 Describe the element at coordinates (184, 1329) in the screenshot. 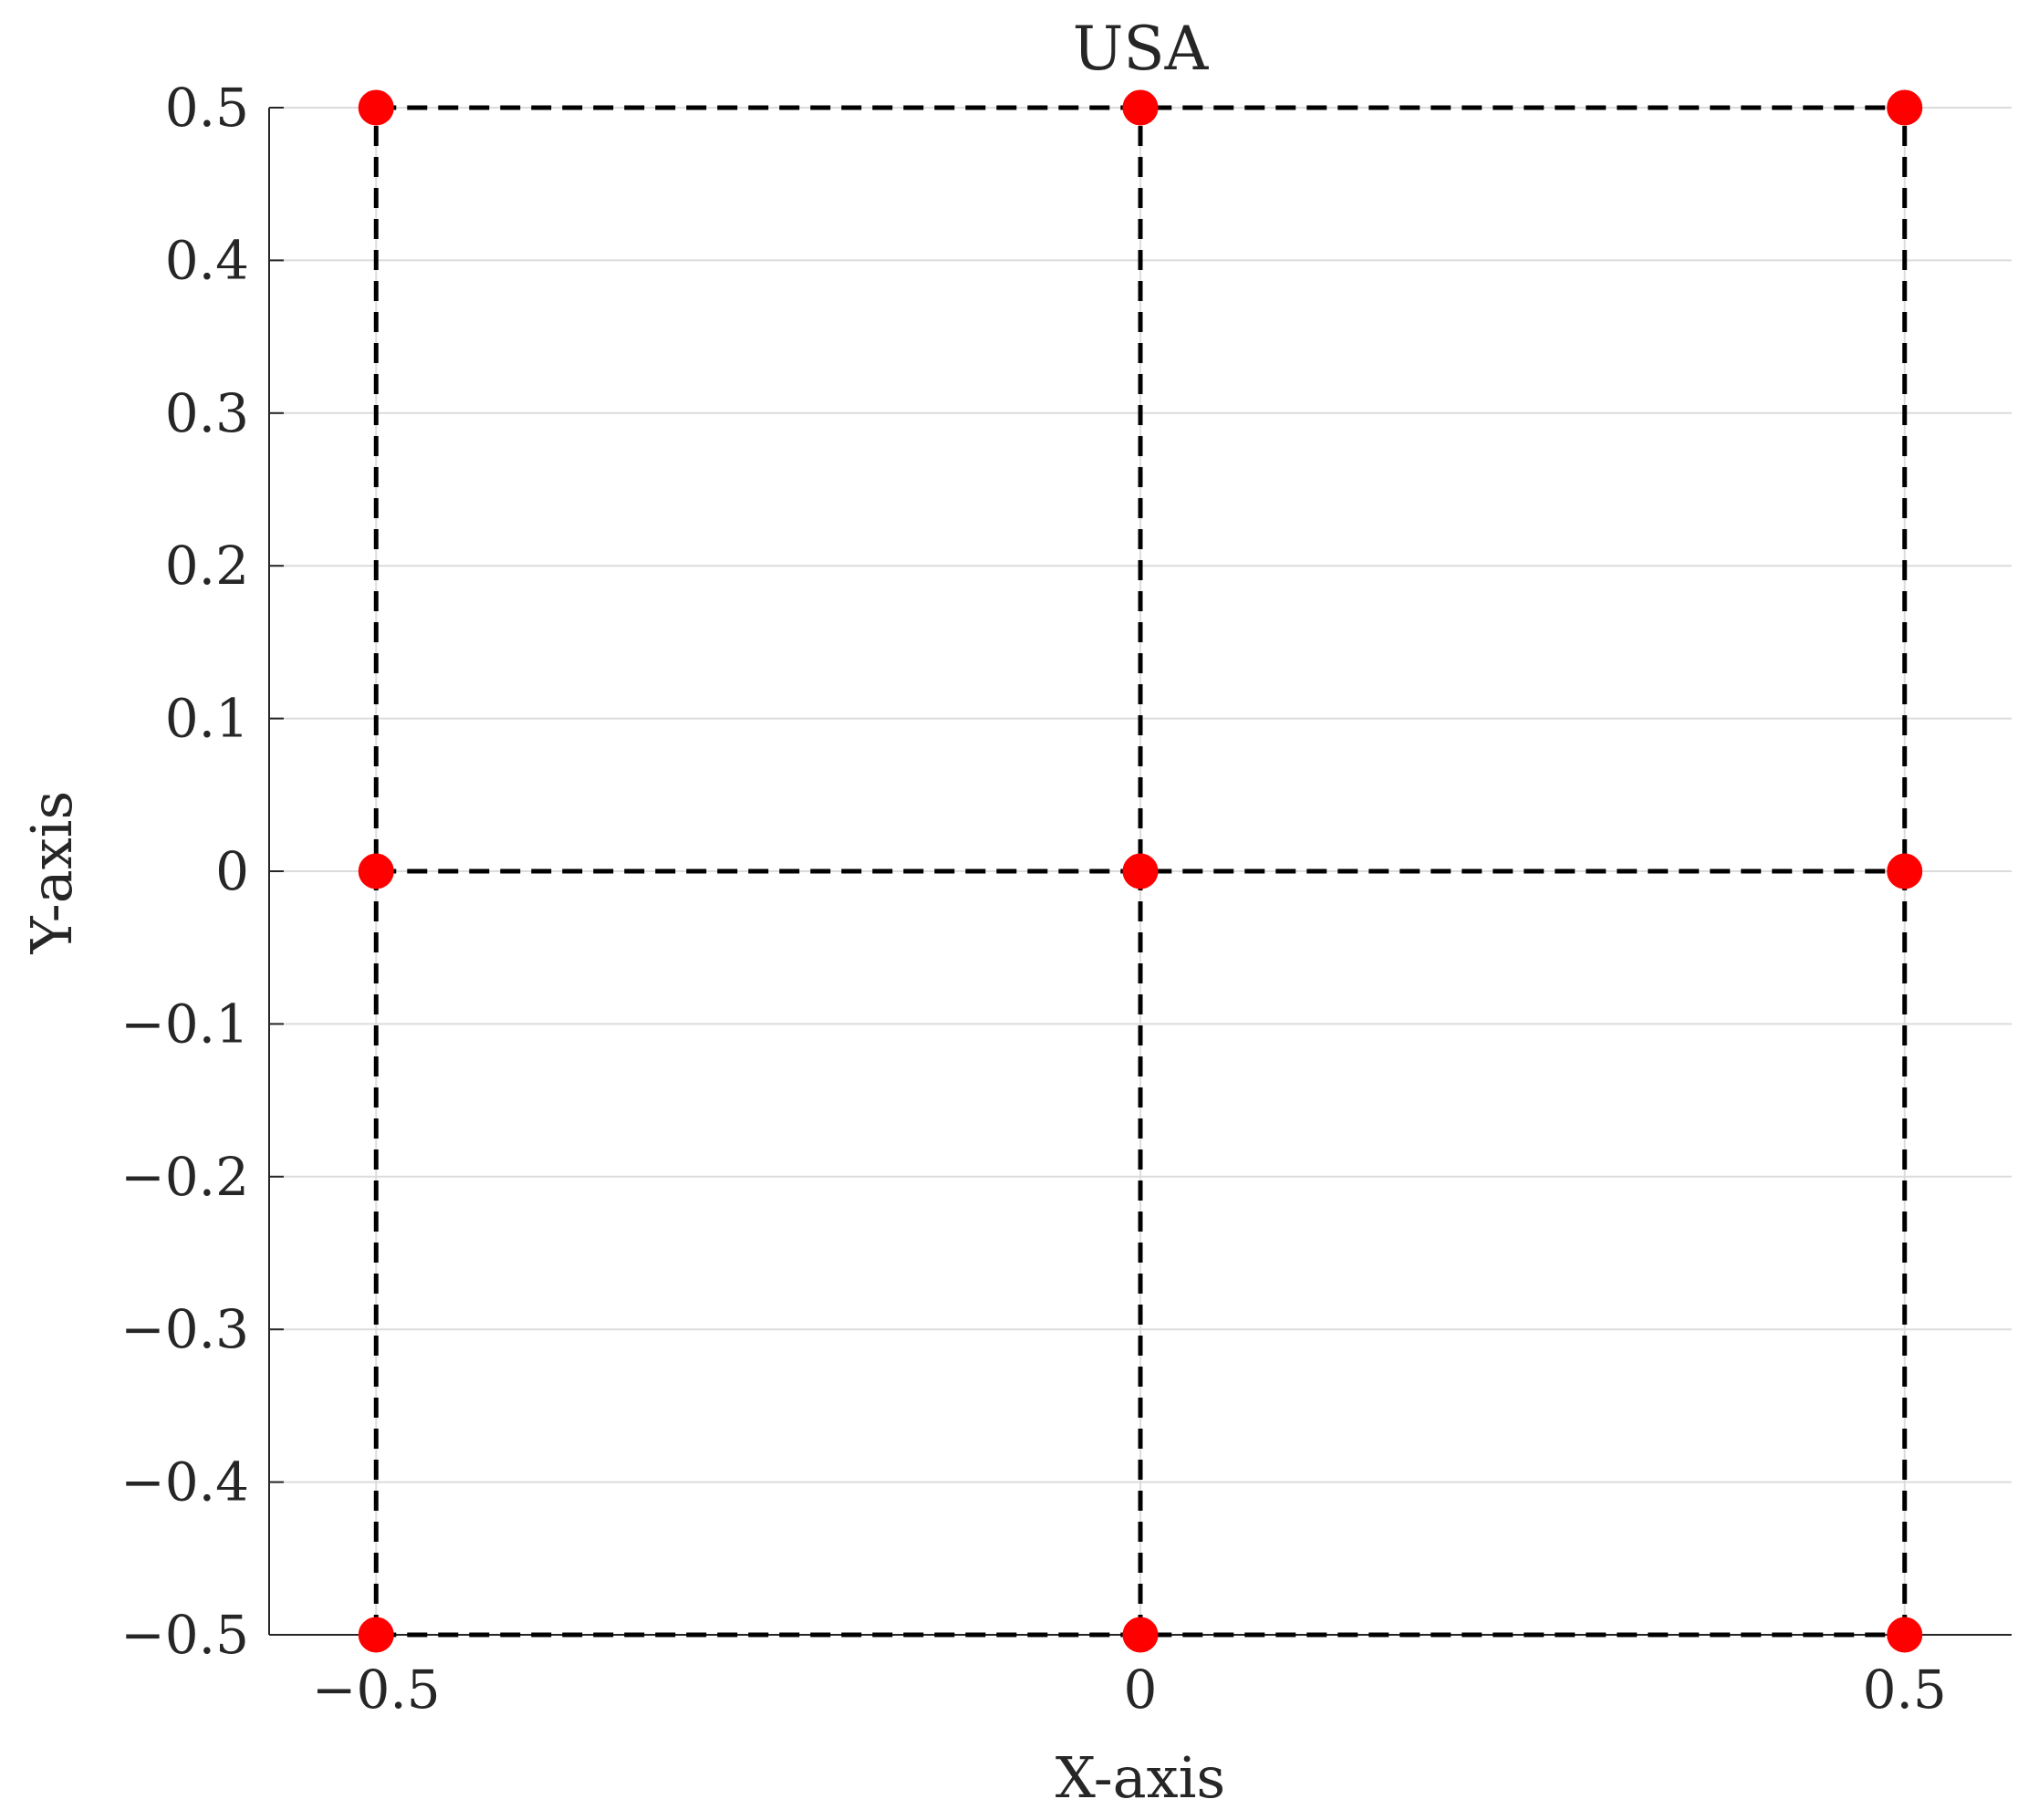

I see `y-tick-label: −0.3` at that location.